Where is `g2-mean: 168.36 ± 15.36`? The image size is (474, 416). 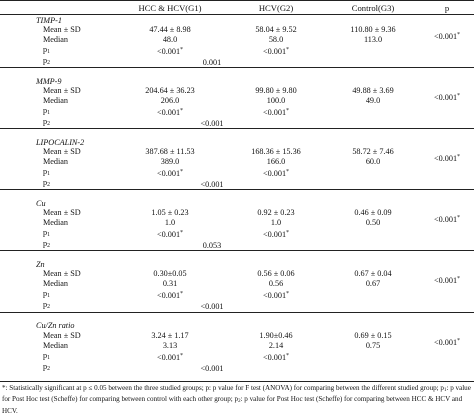
g2-mean: 168.36 ± 15.36 is located at coordinates (276, 152).